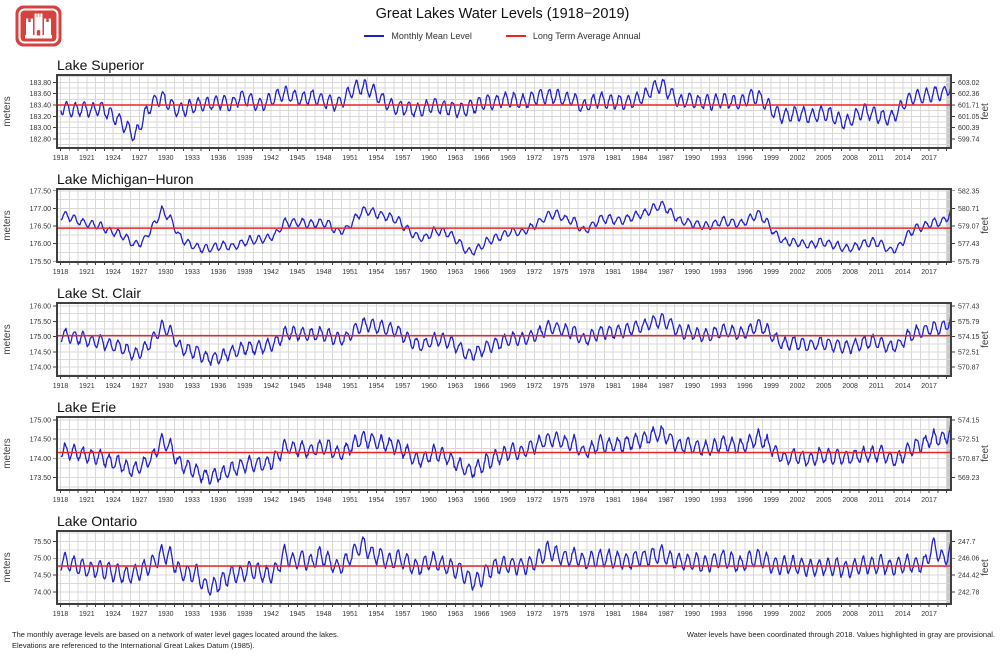 The height and width of the screenshot is (658, 1005). I want to click on y-tick-label-meters: 174.50, so click(41, 440).